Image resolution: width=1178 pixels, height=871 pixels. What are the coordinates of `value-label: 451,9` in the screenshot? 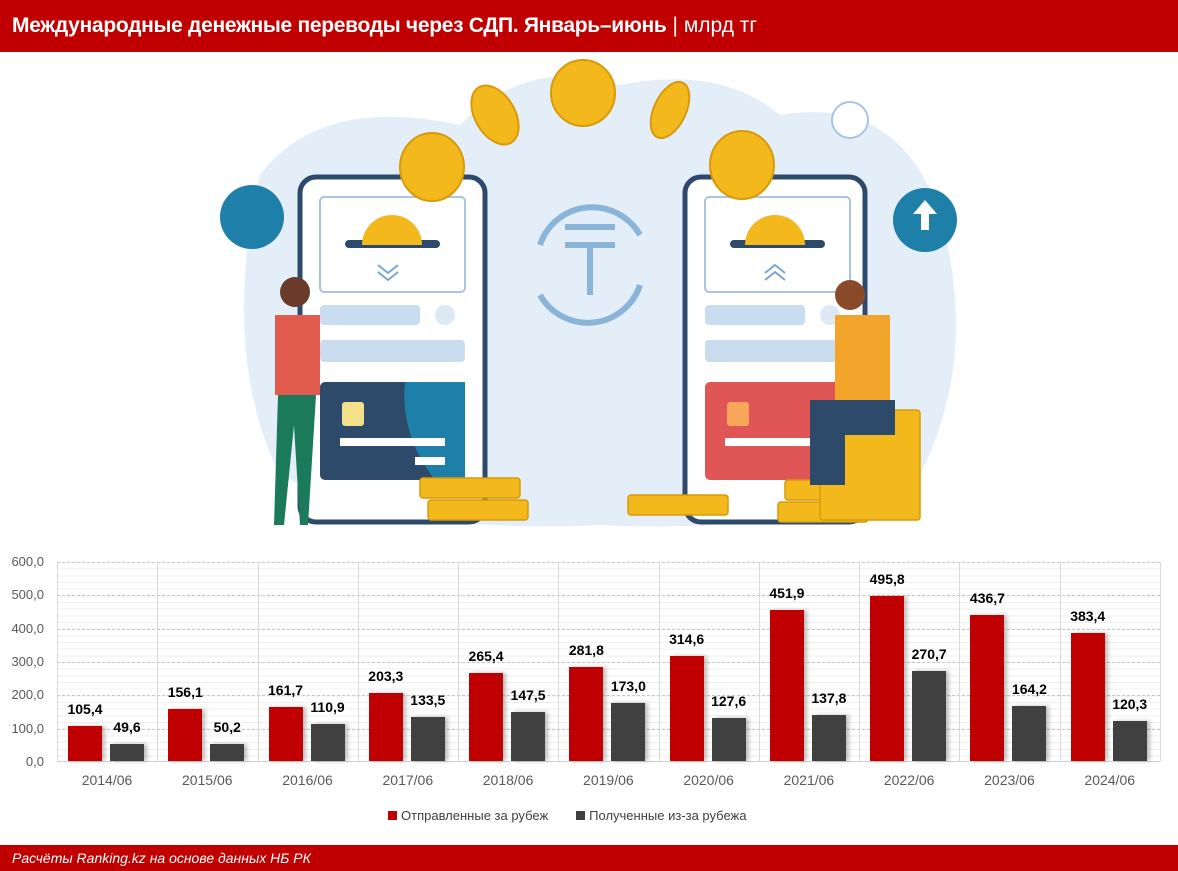 It's located at (787, 593).